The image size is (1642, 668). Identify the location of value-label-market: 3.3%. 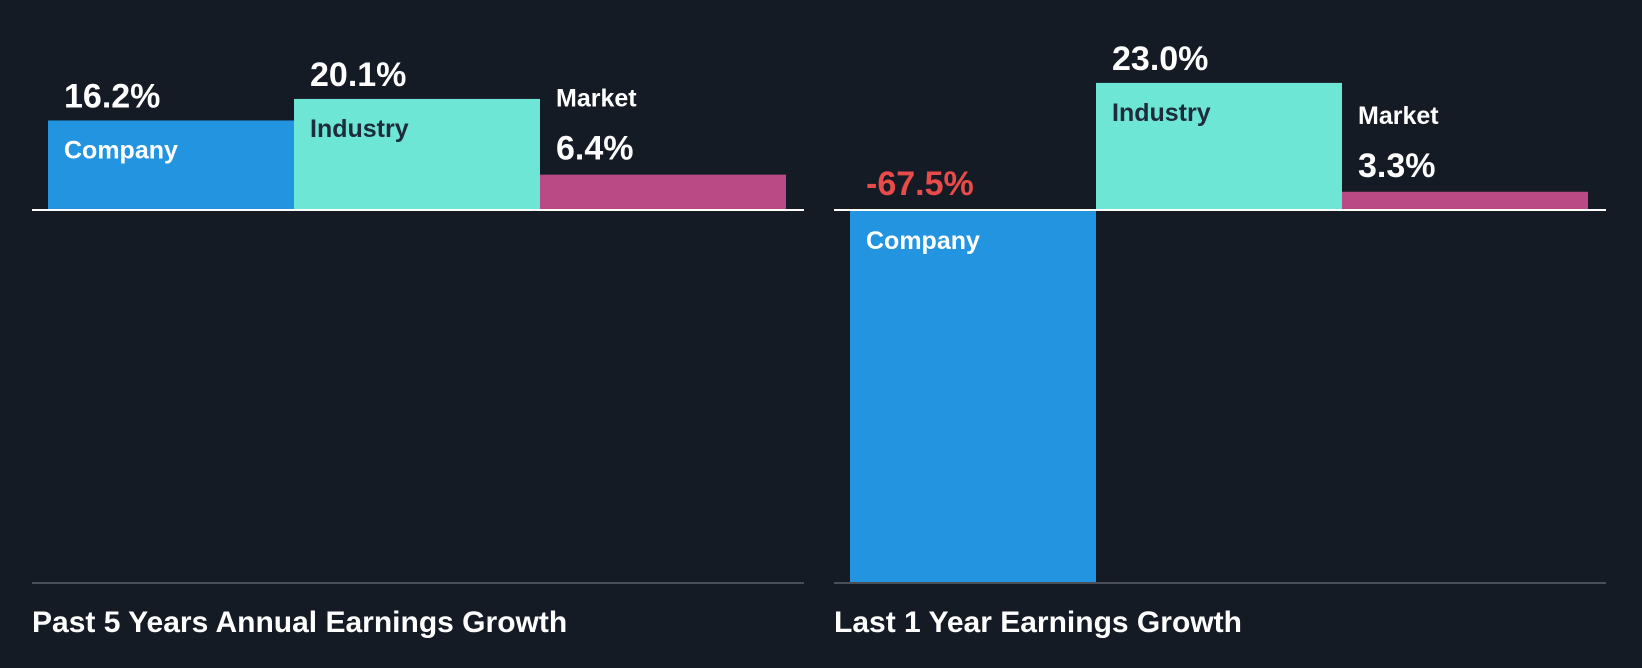
(1397, 166).